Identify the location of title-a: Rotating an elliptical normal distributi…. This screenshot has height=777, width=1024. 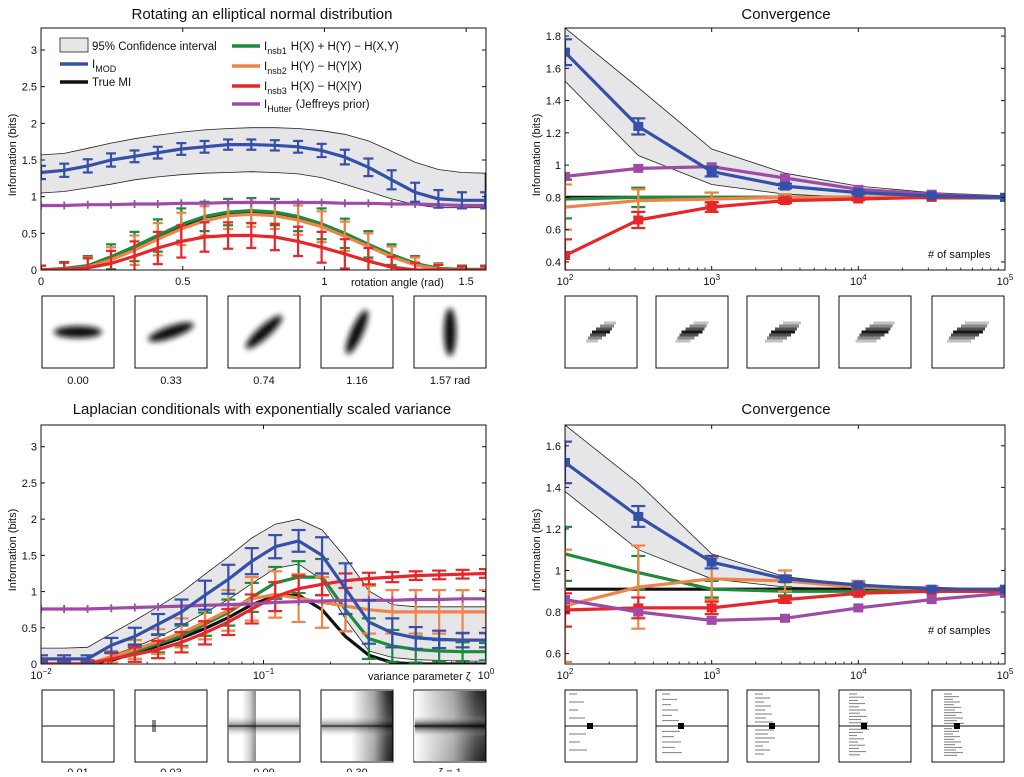
(262, 14).